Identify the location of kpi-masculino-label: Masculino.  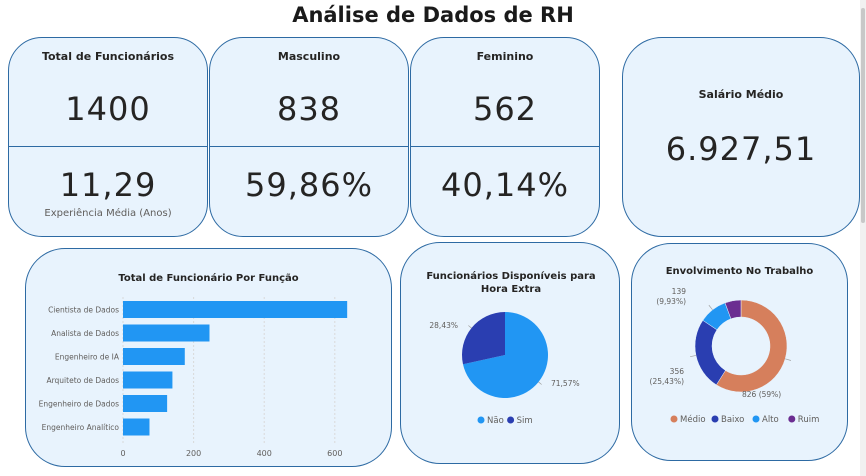
(309, 56).